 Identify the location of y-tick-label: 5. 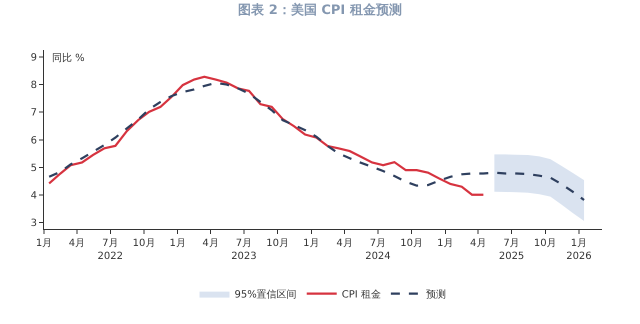
(33, 168).